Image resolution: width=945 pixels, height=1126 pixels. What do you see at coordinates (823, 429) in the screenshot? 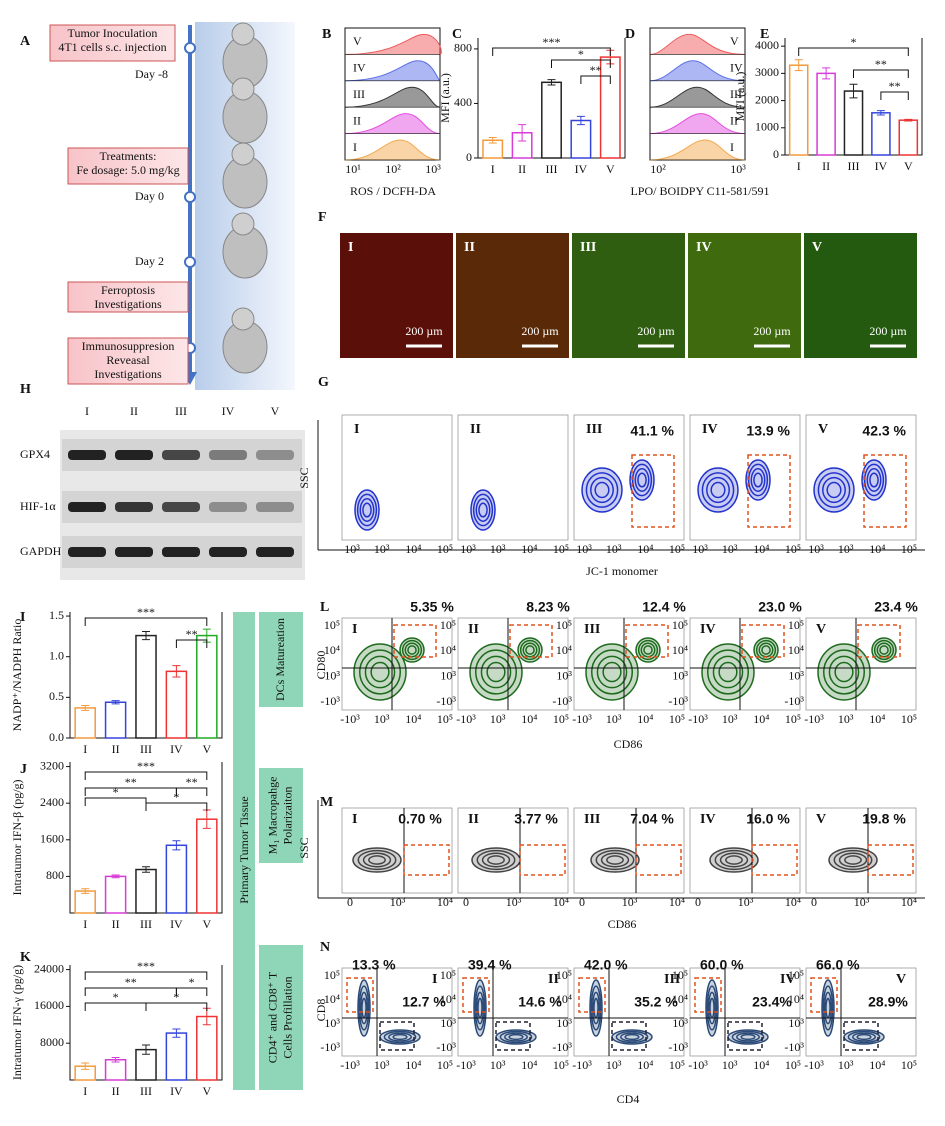
I see `flow-group: V` at bounding box center [823, 429].